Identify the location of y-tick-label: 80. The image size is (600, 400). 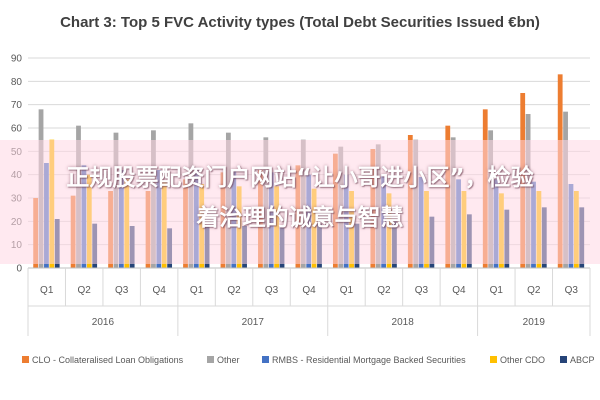
(17, 82).